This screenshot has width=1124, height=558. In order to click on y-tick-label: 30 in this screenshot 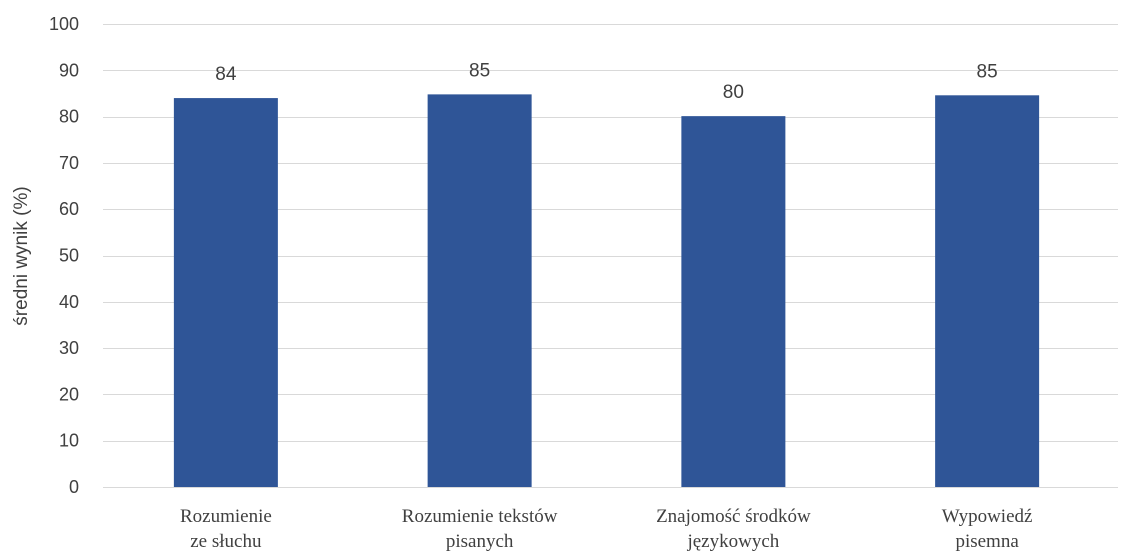, I will do `click(69, 348)`.